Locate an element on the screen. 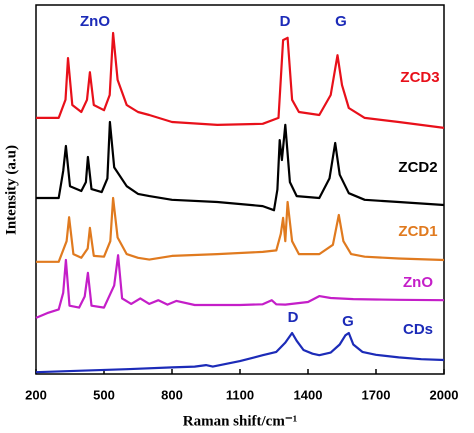  x-tick-label: 1700 is located at coordinates (376, 394).